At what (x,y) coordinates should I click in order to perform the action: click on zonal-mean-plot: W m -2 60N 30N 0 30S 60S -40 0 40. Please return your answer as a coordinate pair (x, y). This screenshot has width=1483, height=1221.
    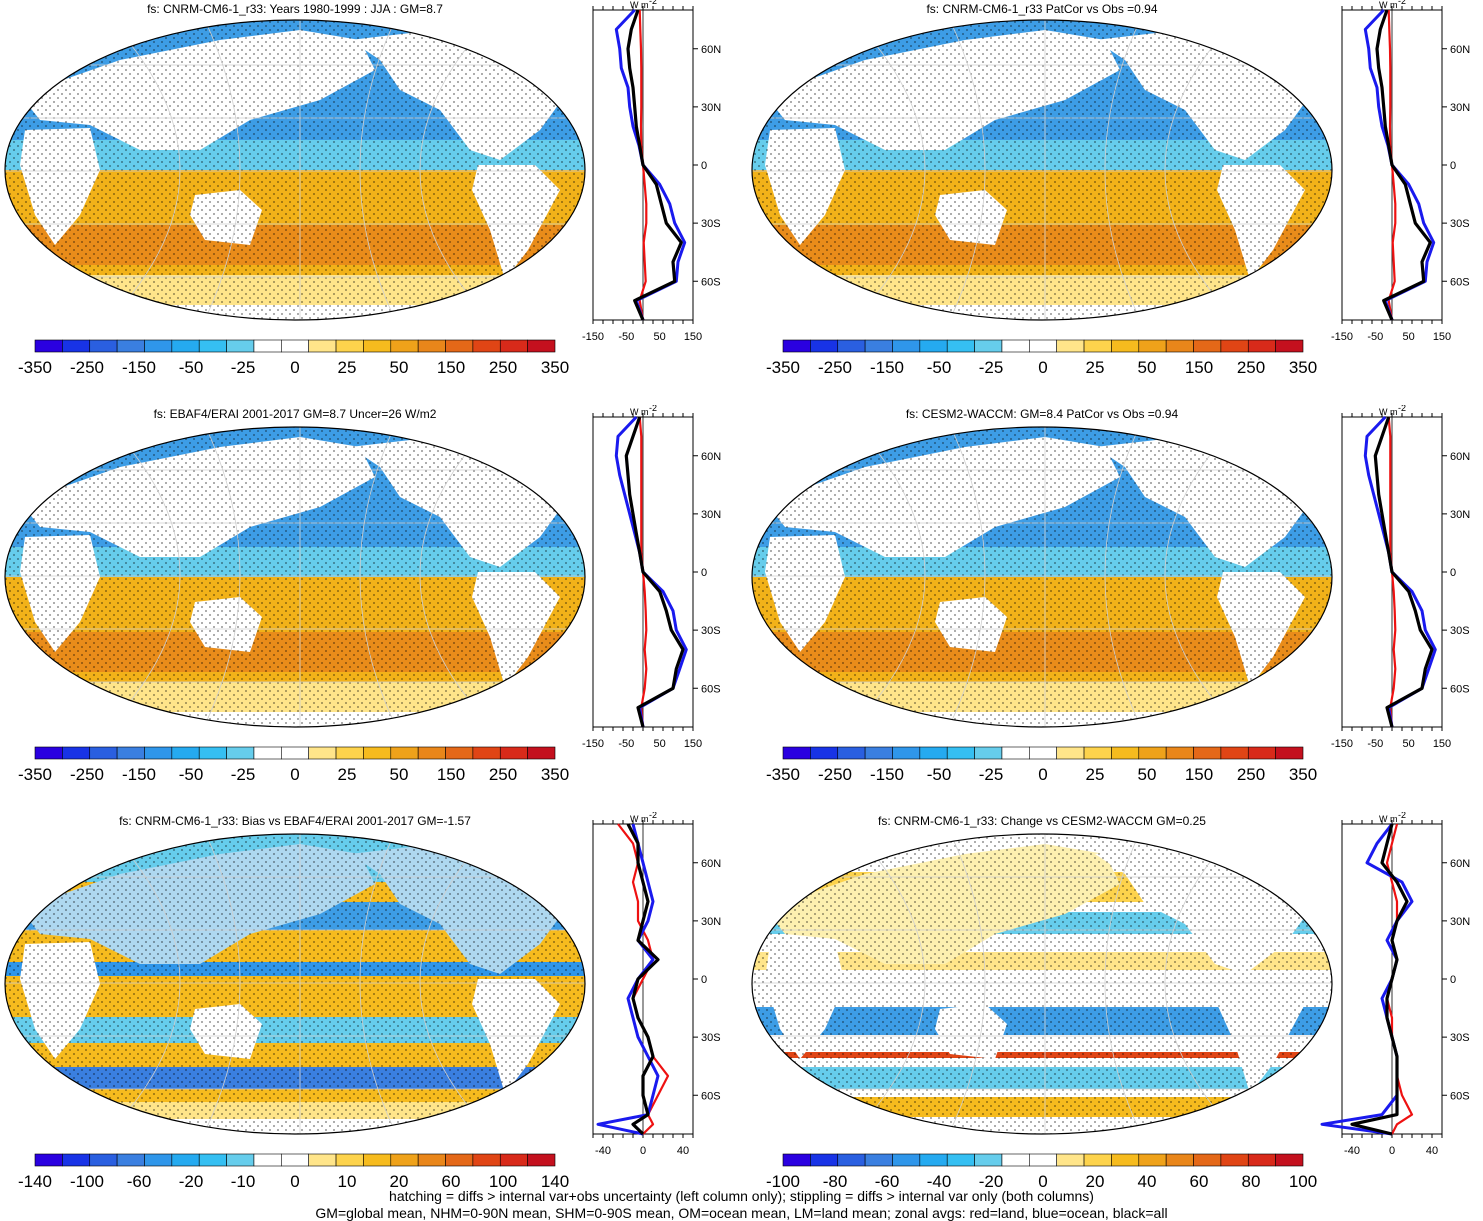
    Looking at the image, I should click on (1395, 984).